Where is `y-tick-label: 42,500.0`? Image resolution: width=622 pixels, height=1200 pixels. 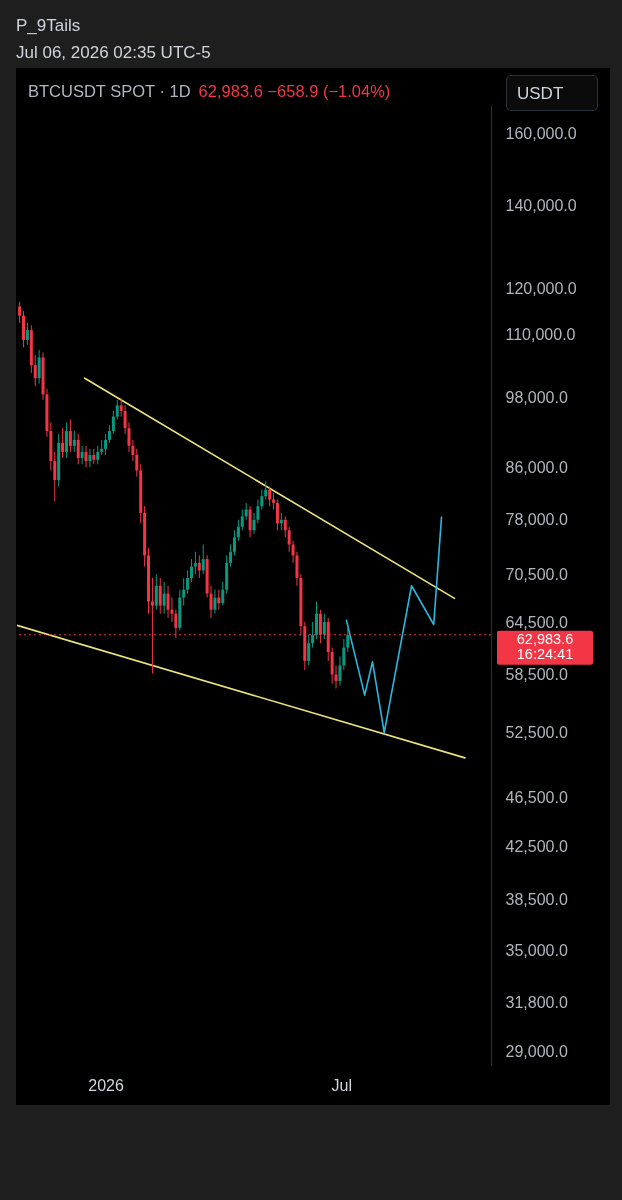
y-tick-label: 42,500.0 is located at coordinates (536, 846).